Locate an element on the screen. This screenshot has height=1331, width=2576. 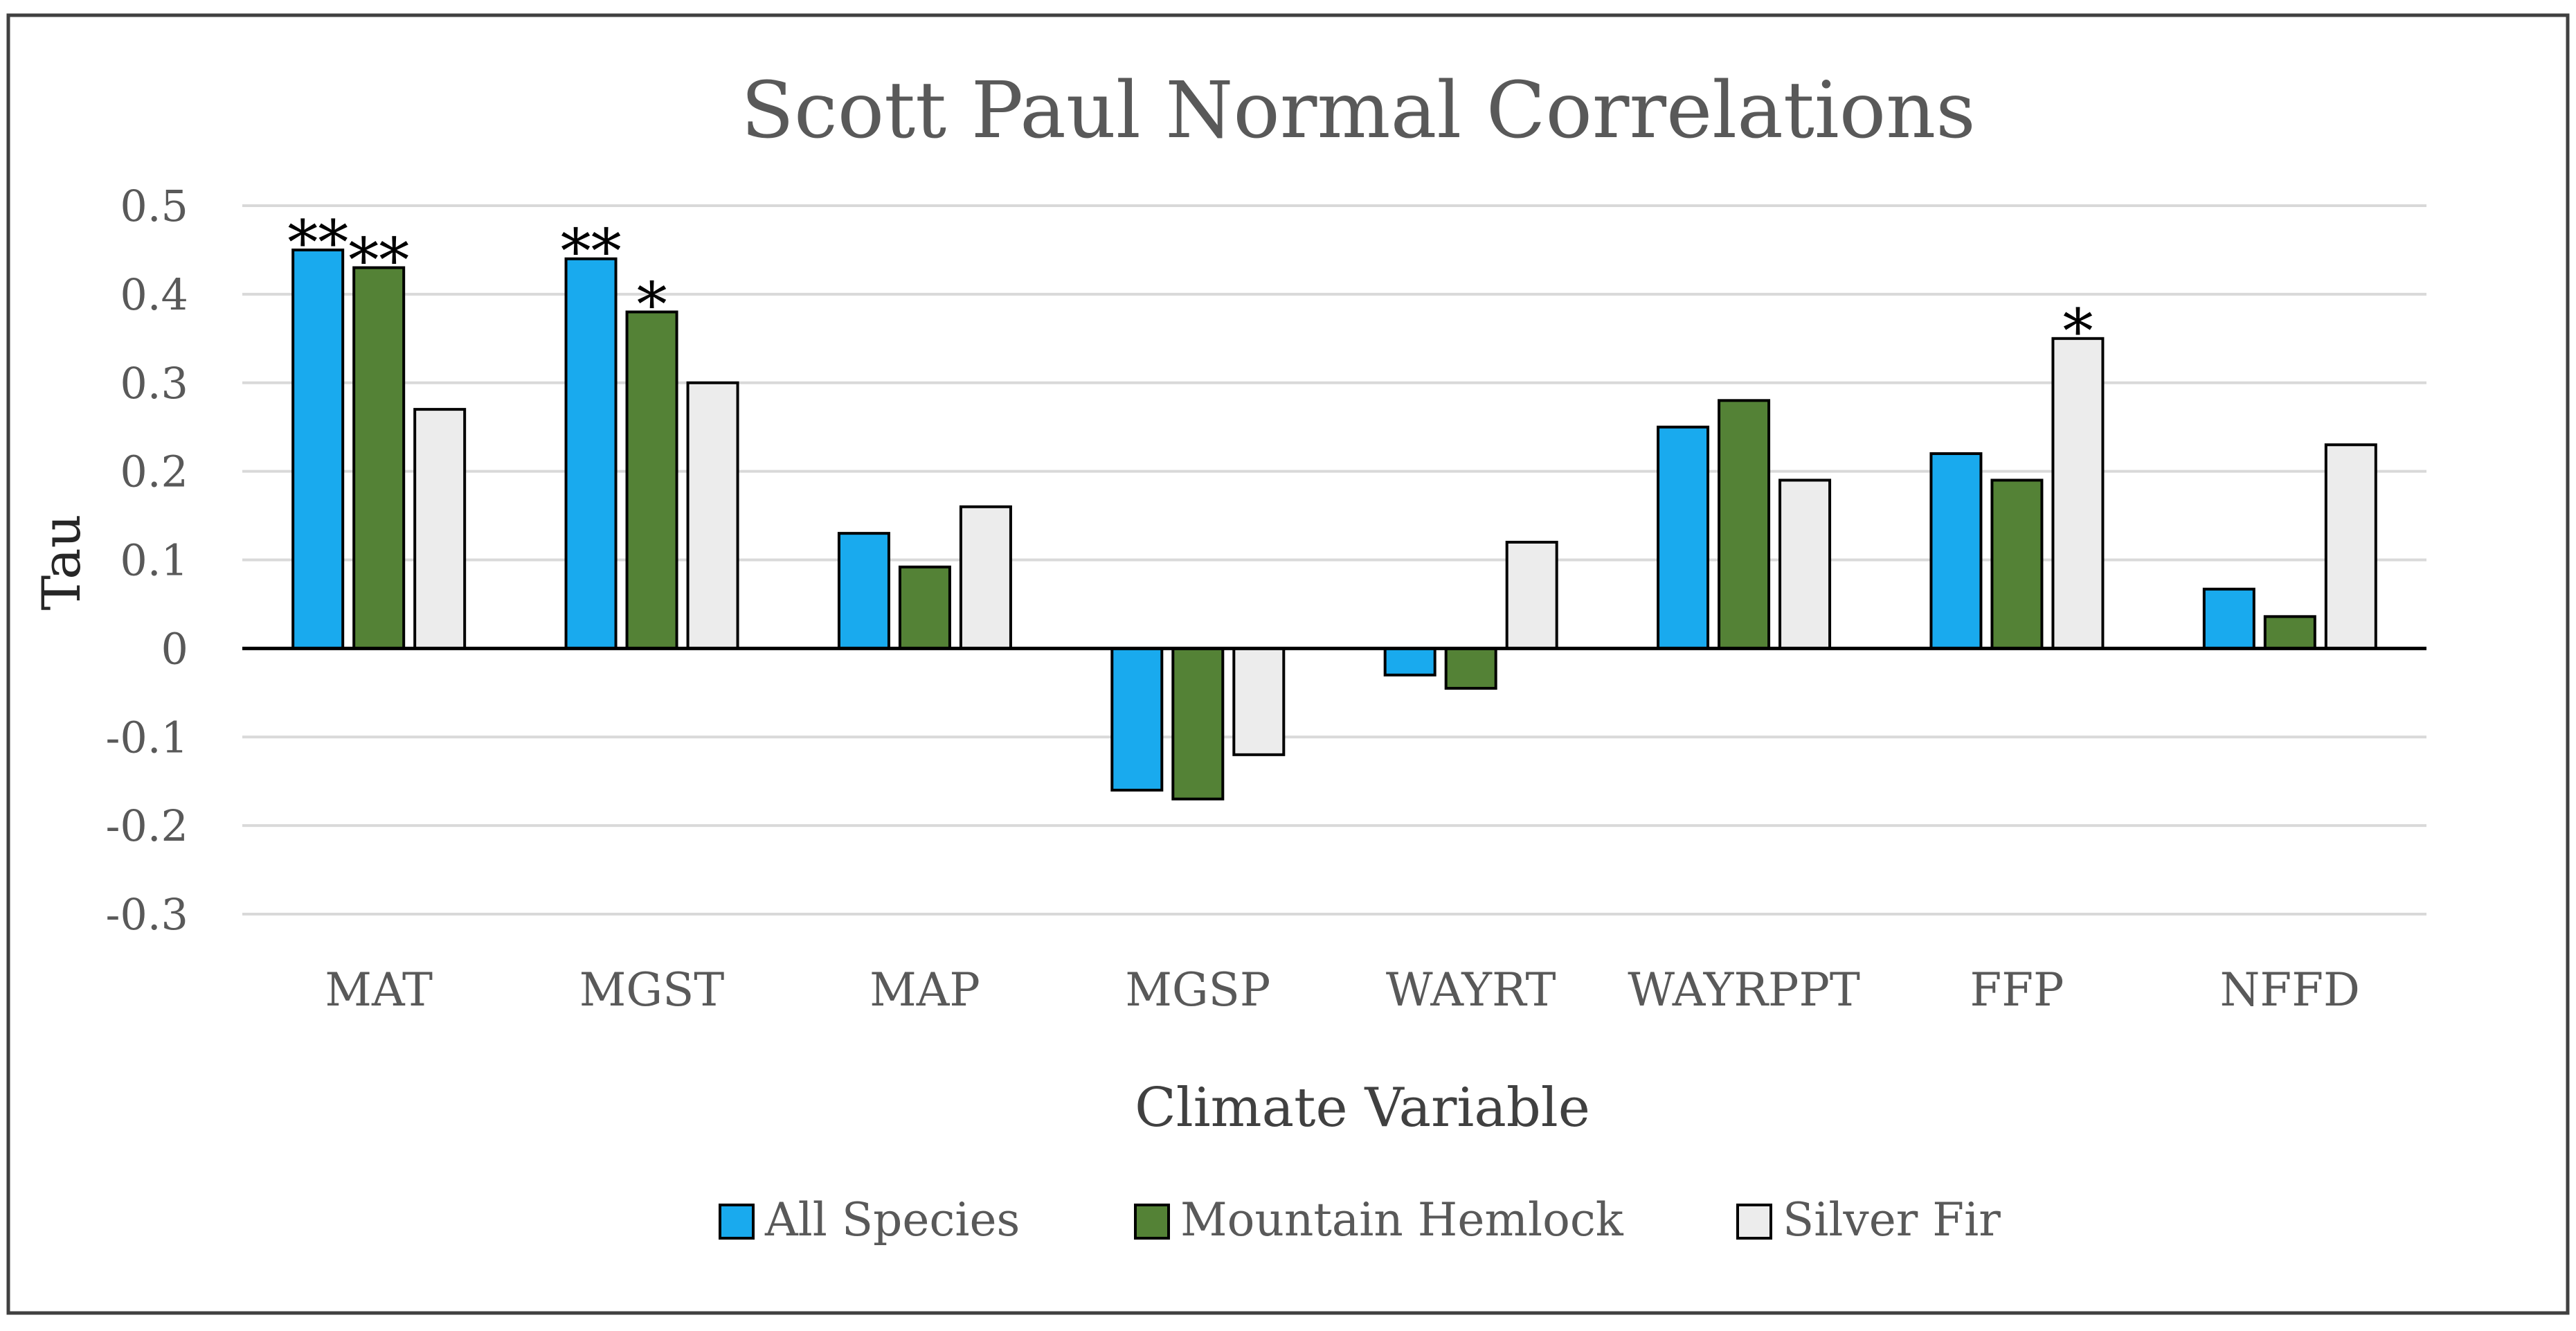
chart-title: Scott Paul Normal Correlations is located at coordinates (1358, 111).